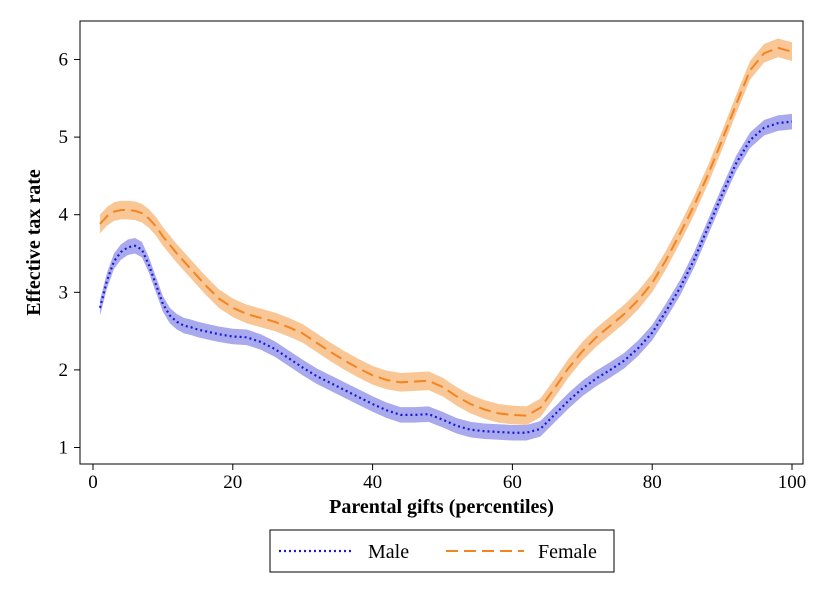 This screenshot has width=825, height=600. Describe the element at coordinates (34, 242) in the screenshot. I see `y-axis-title: Effective tax rate` at that location.